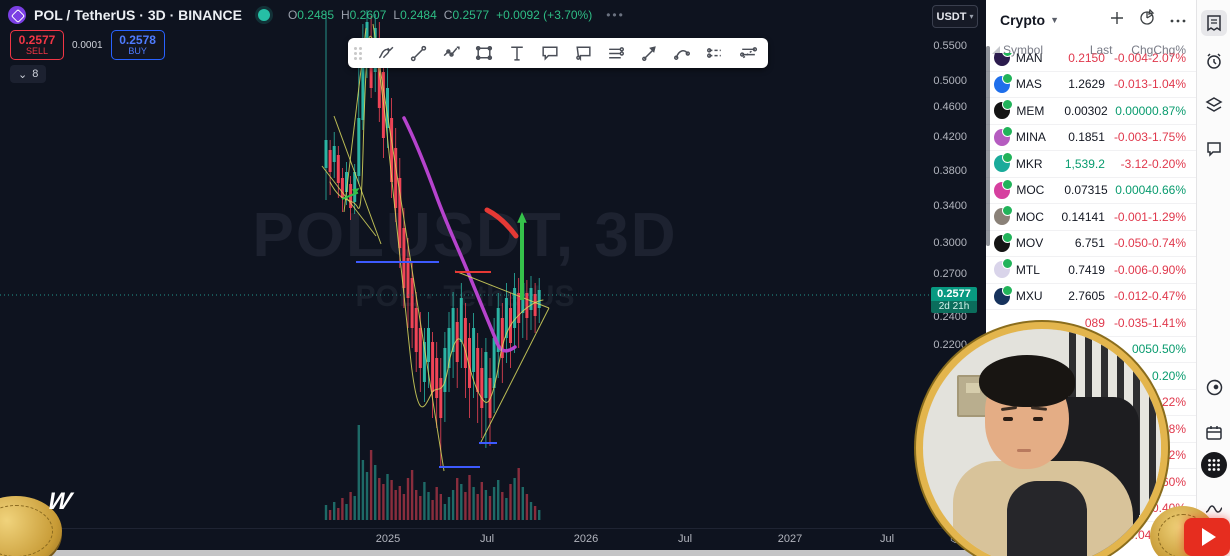  What do you see at coordinates (1117, 20) in the screenshot?
I see `add-symbol-icon` at bounding box center [1117, 20].